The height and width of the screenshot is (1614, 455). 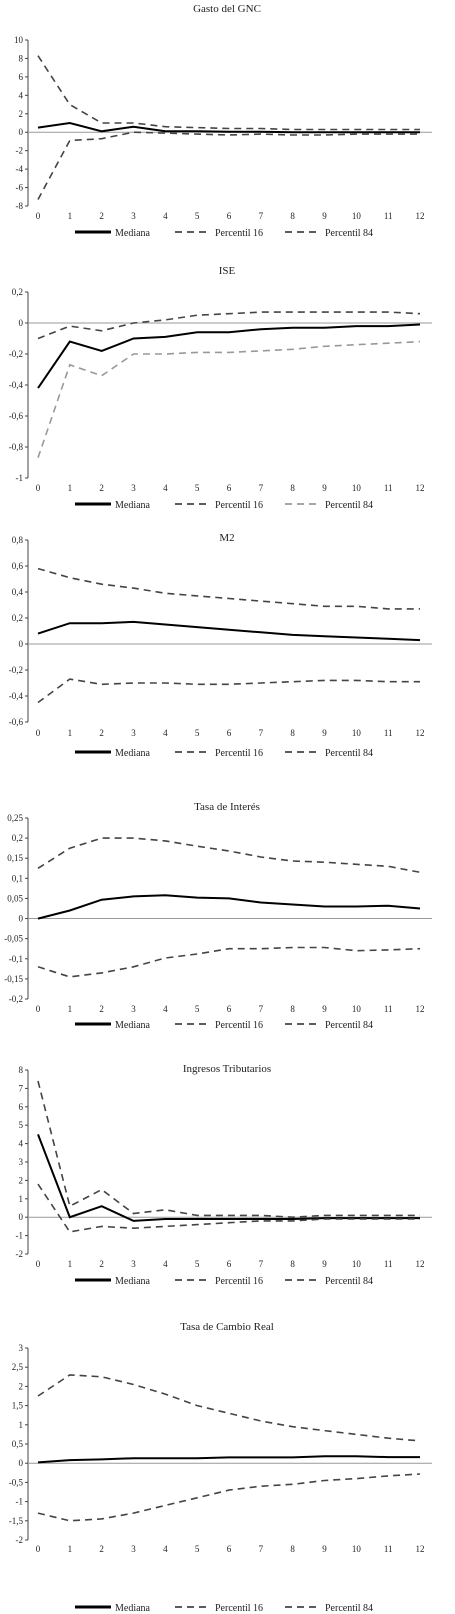 What do you see at coordinates (15, 858) in the screenshot?
I see `y-tick-label: 0,15` at bounding box center [15, 858].